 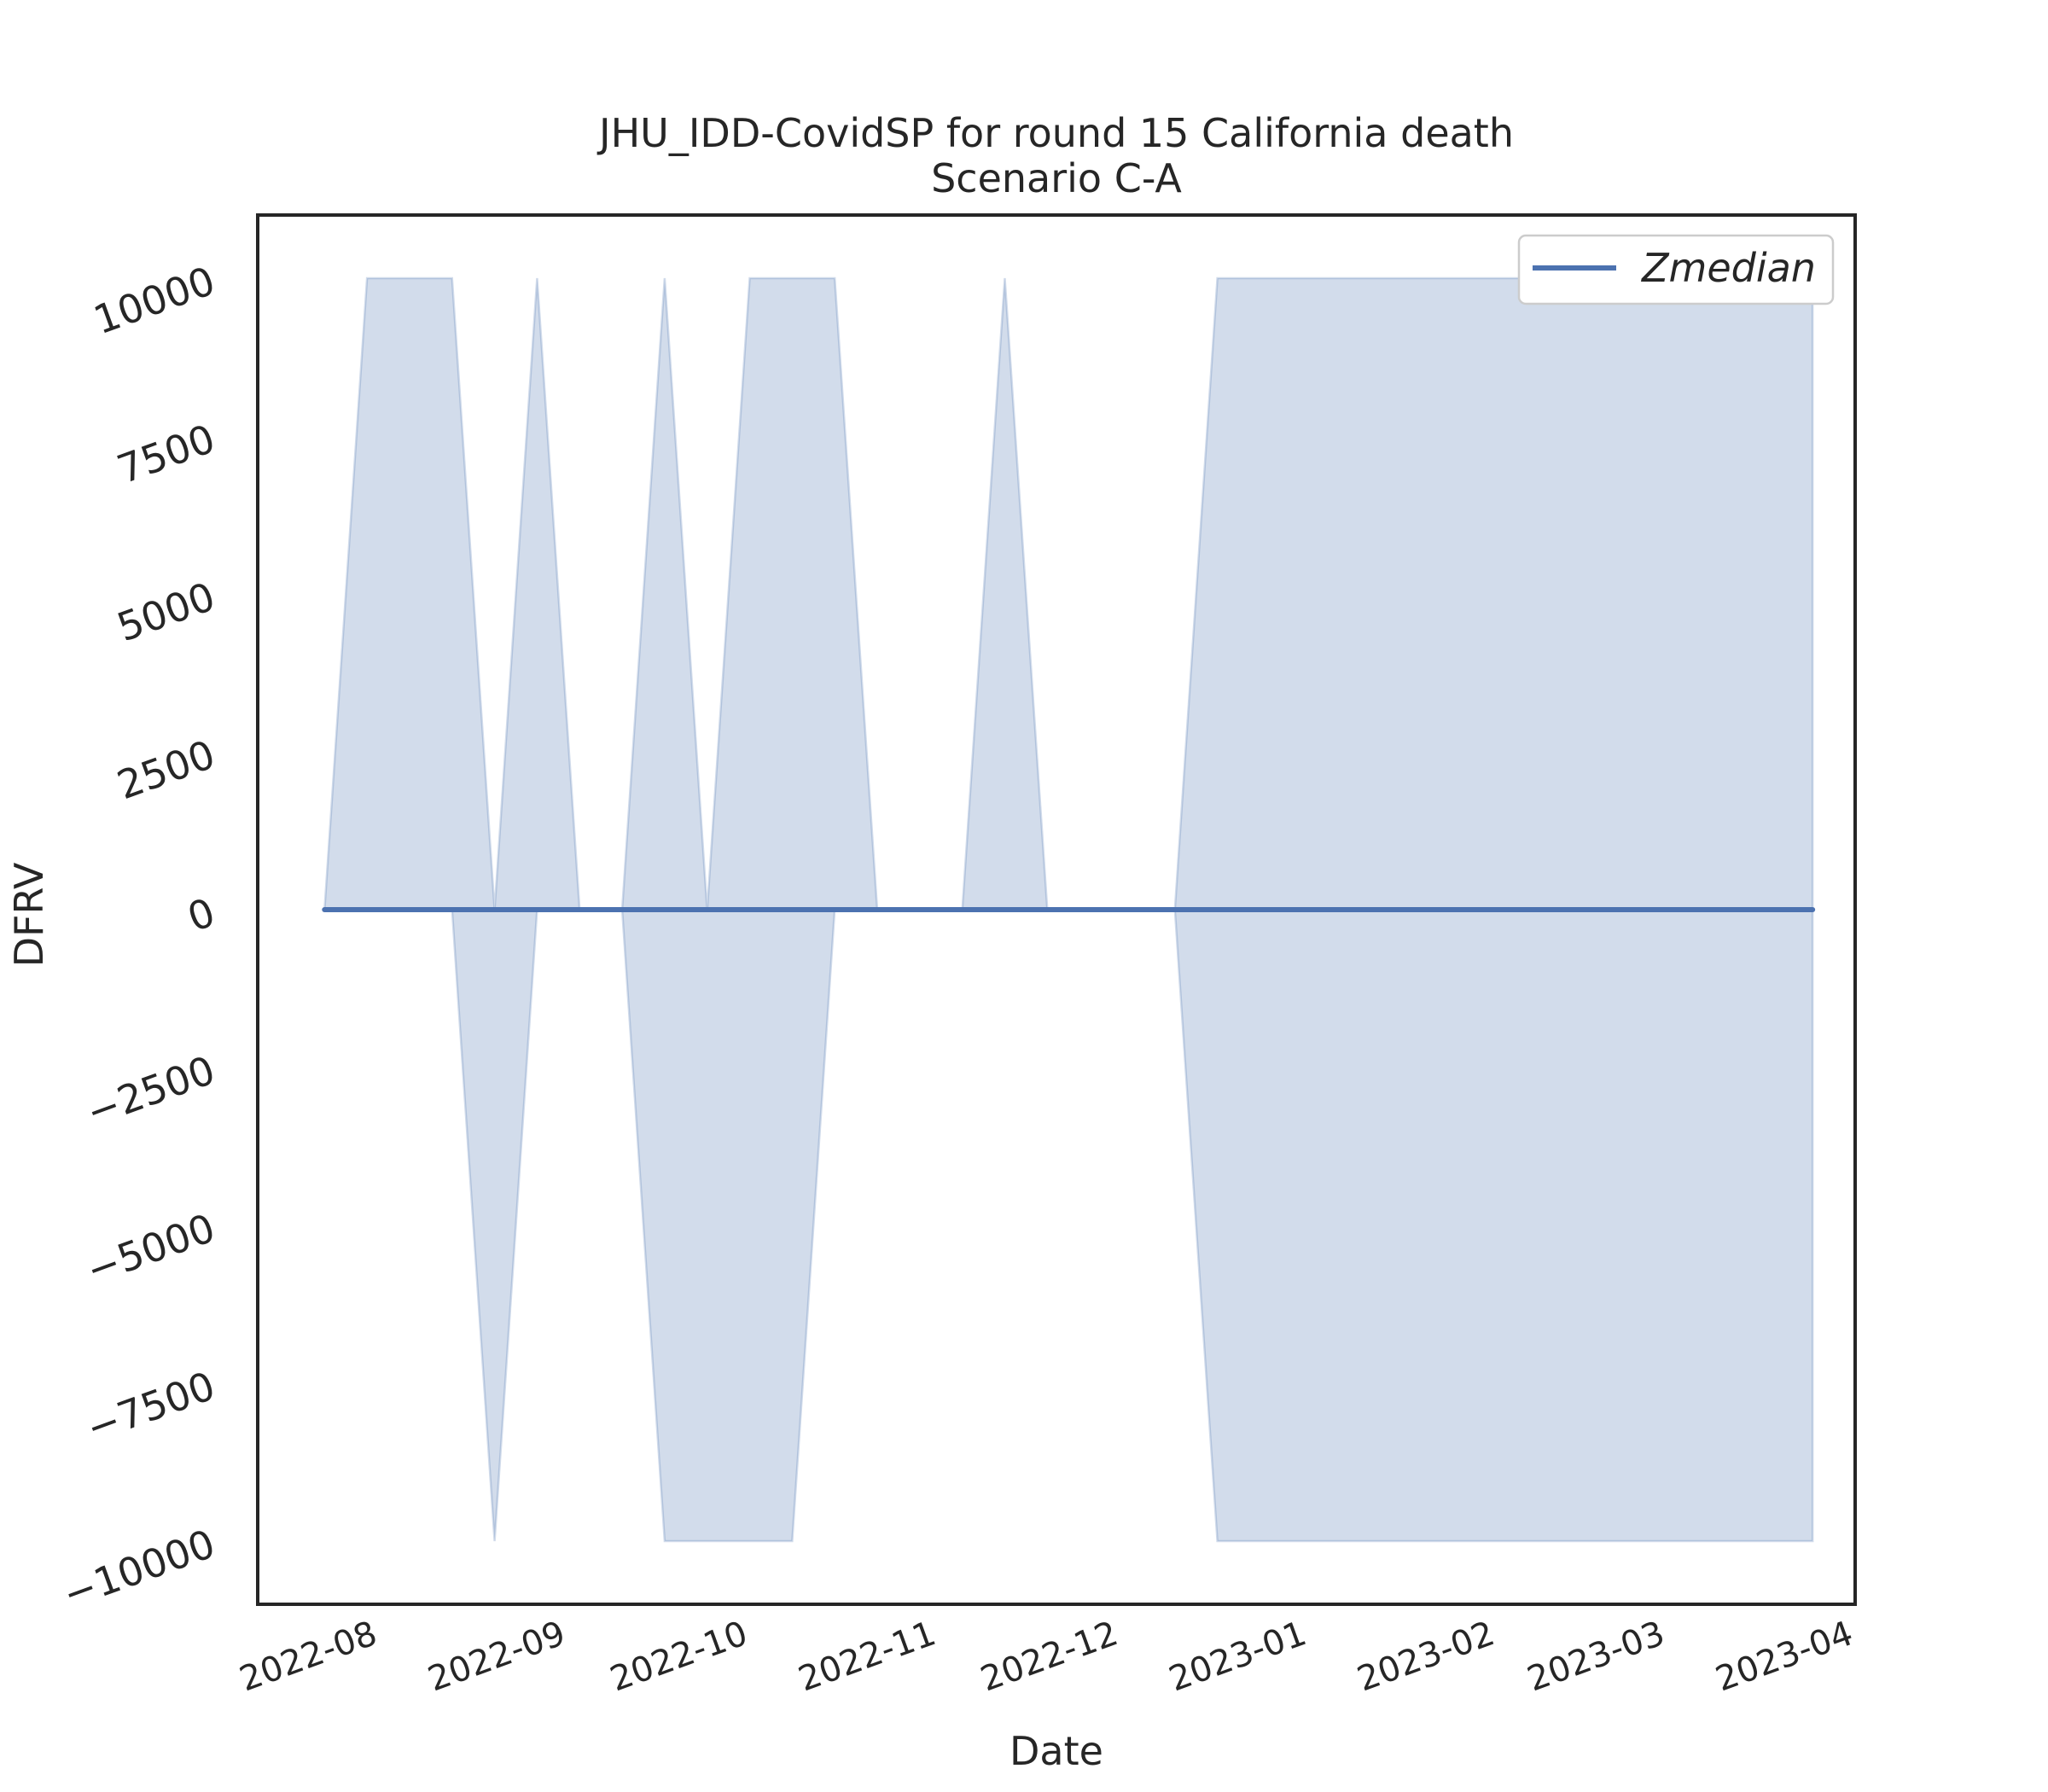 I want to click on x-tick-label: 2023-01, so click(x=1238, y=1656).